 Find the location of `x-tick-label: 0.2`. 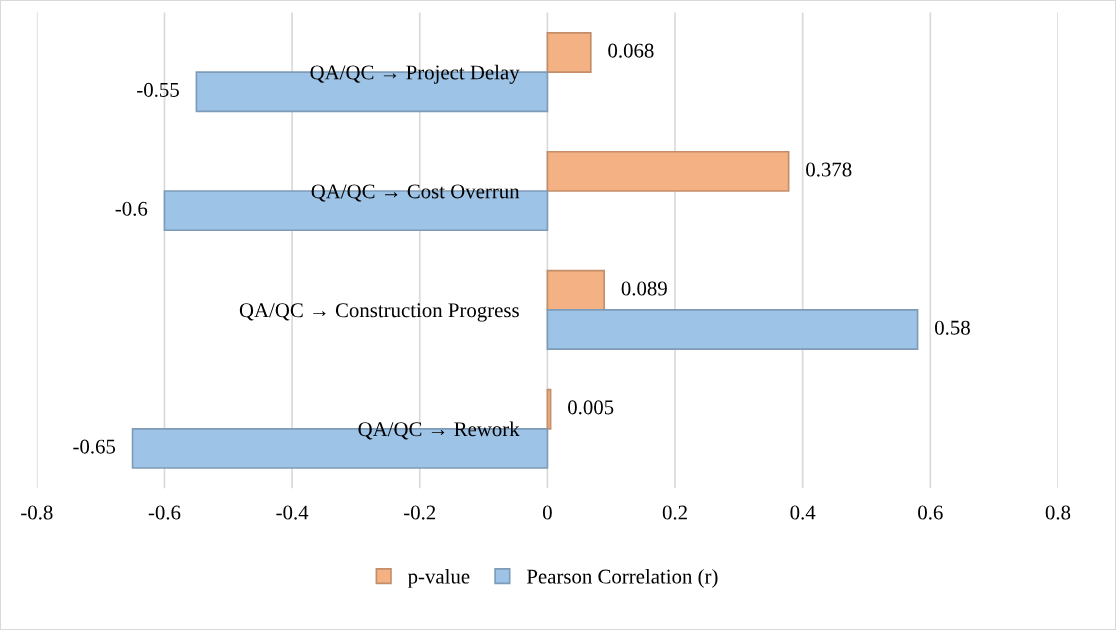

x-tick-label: 0.2 is located at coordinates (674, 512).